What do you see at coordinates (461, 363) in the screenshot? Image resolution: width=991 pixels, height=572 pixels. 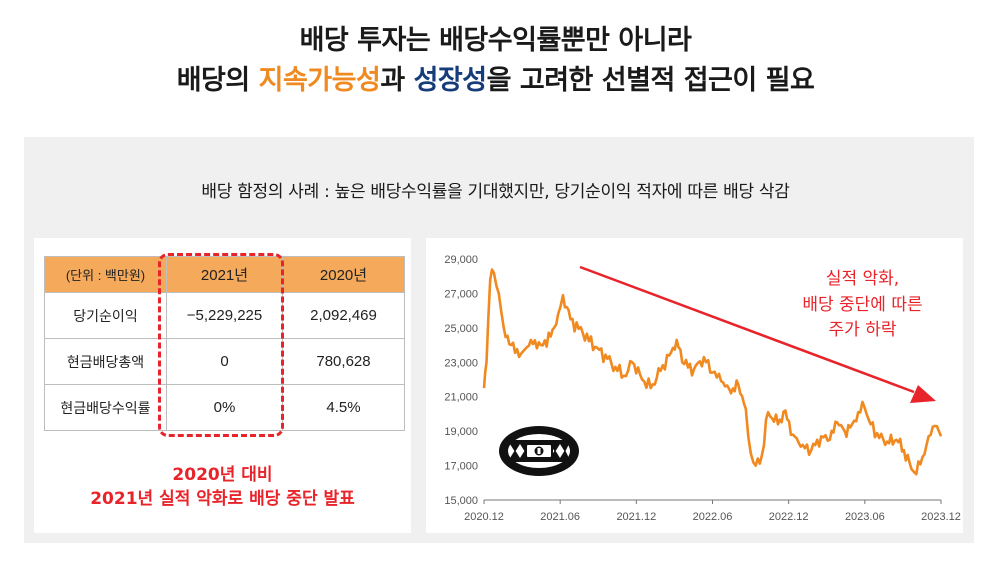 I see `y-tick-label: 23,000` at bounding box center [461, 363].